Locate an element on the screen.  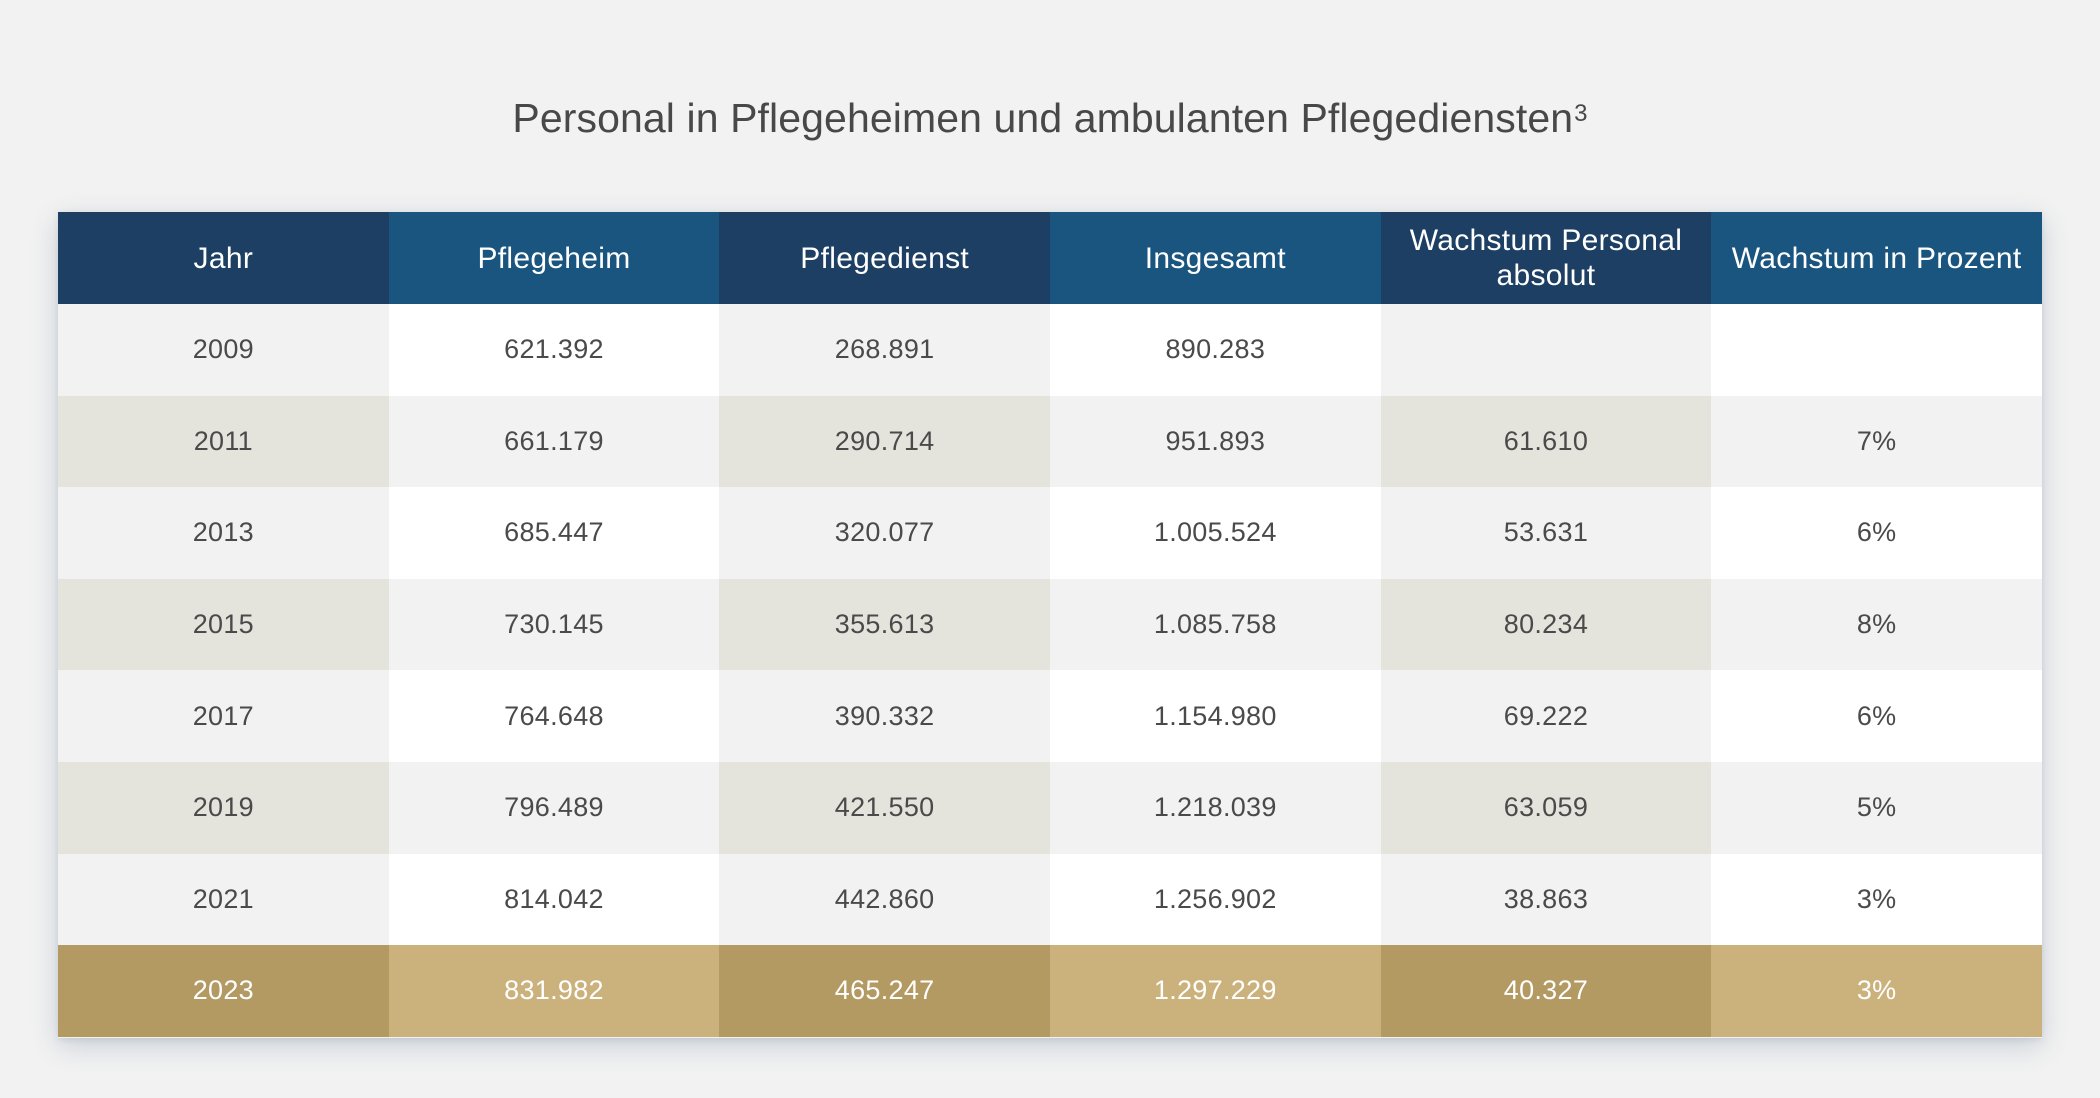
table-row: 2011 661.179 290.714 951.893 61.610 7% is located at coordinates (1050, 441).